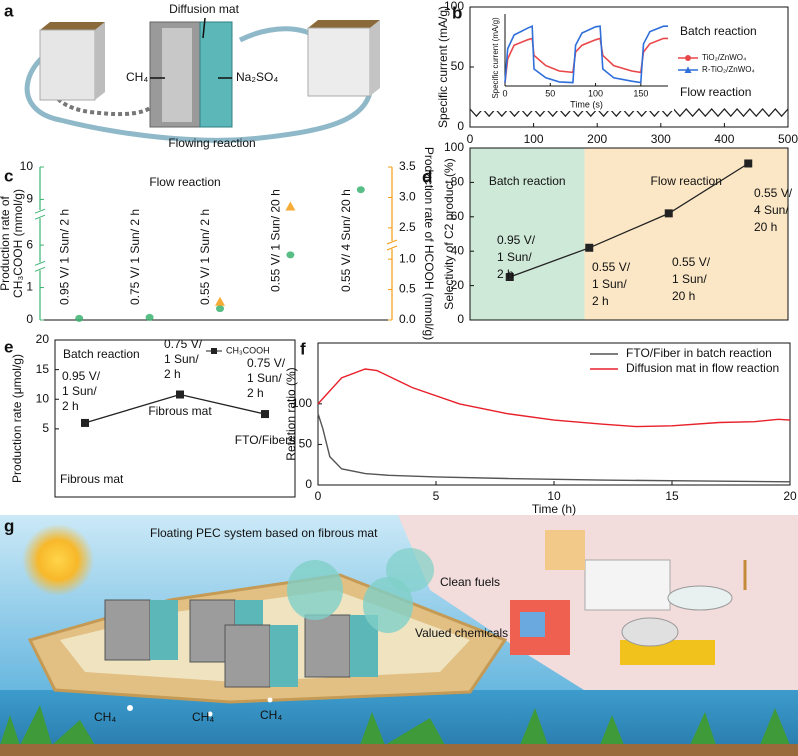 Image resolution: width=798 pixels, height=756 pixels. I want to click on panel-a-illustration, so click(202, 80).